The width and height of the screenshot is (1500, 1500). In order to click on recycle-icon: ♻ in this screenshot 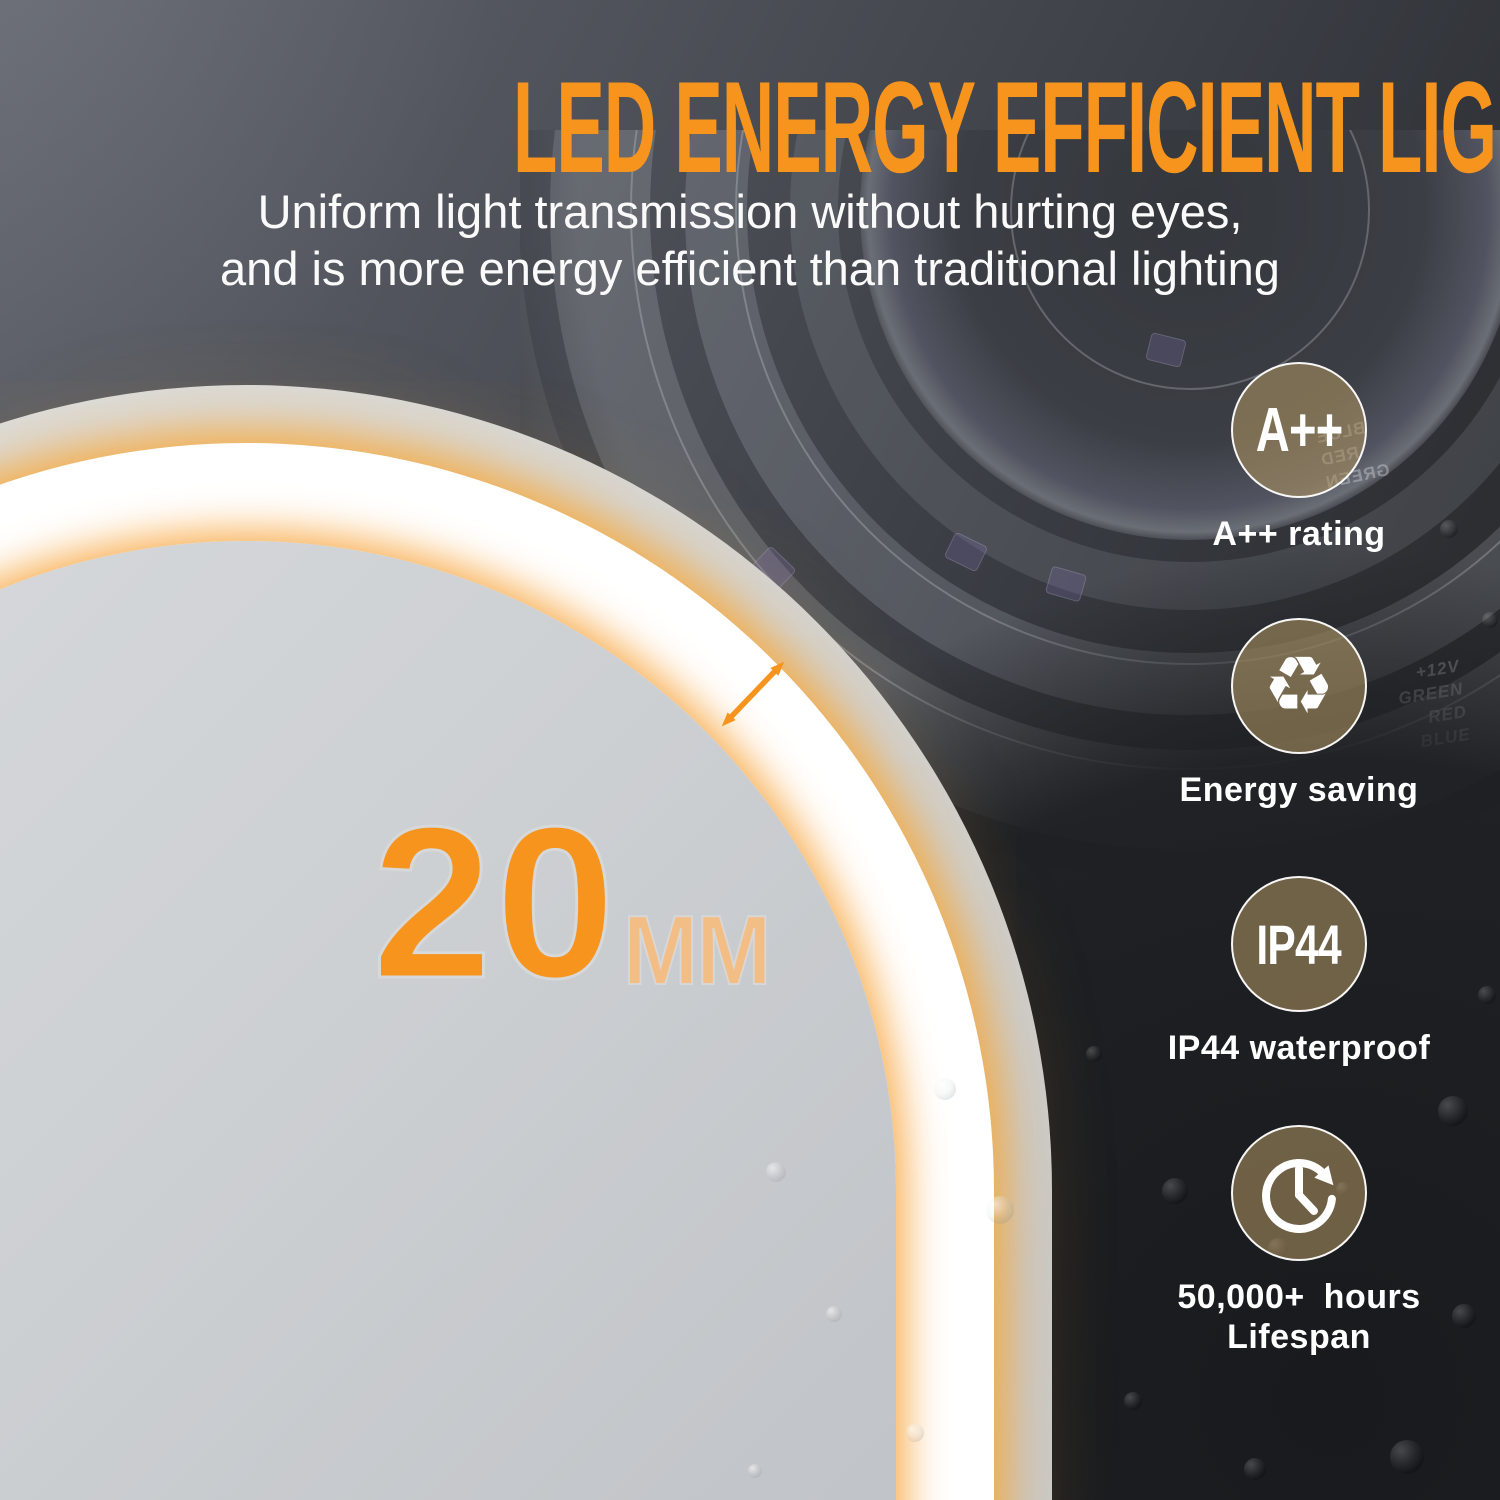, I will do `click(1299, 685)`.